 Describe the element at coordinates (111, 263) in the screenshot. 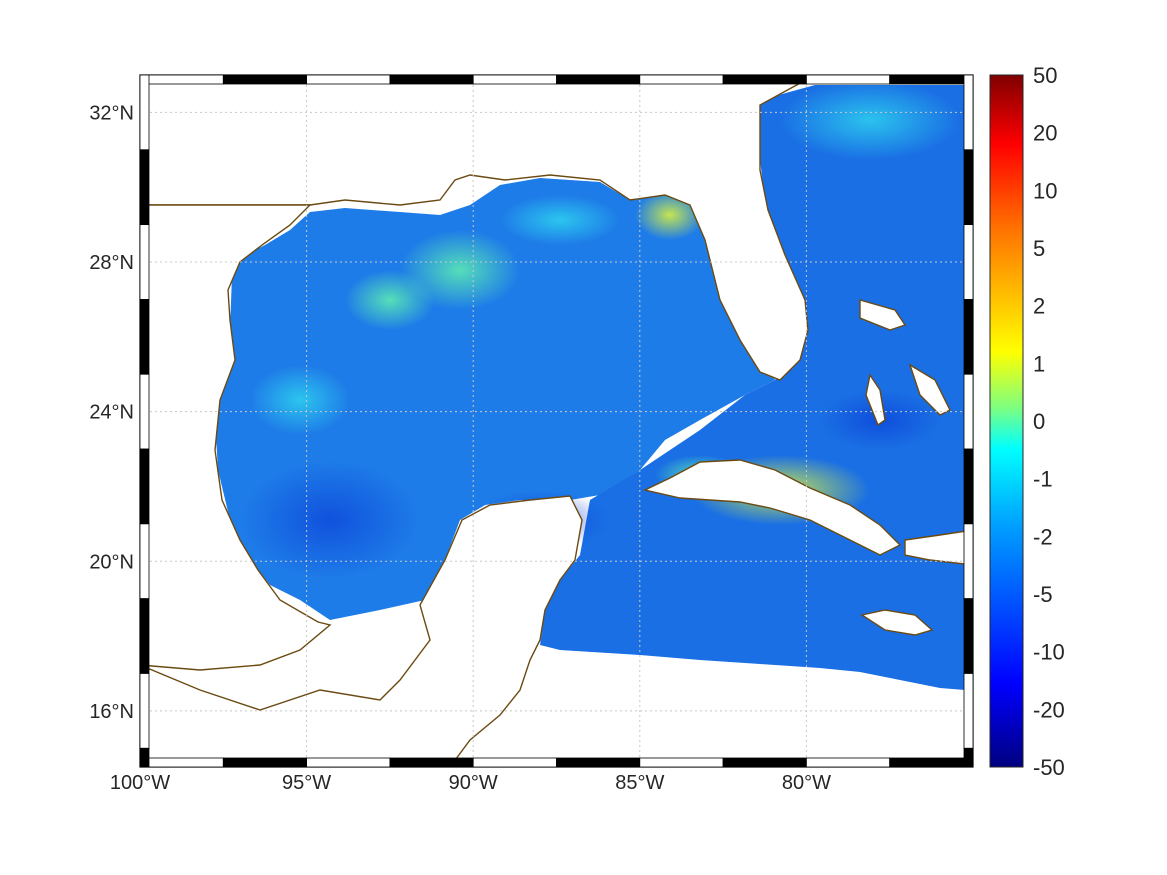

I see `lat-tick-label: 28°N` at that location.